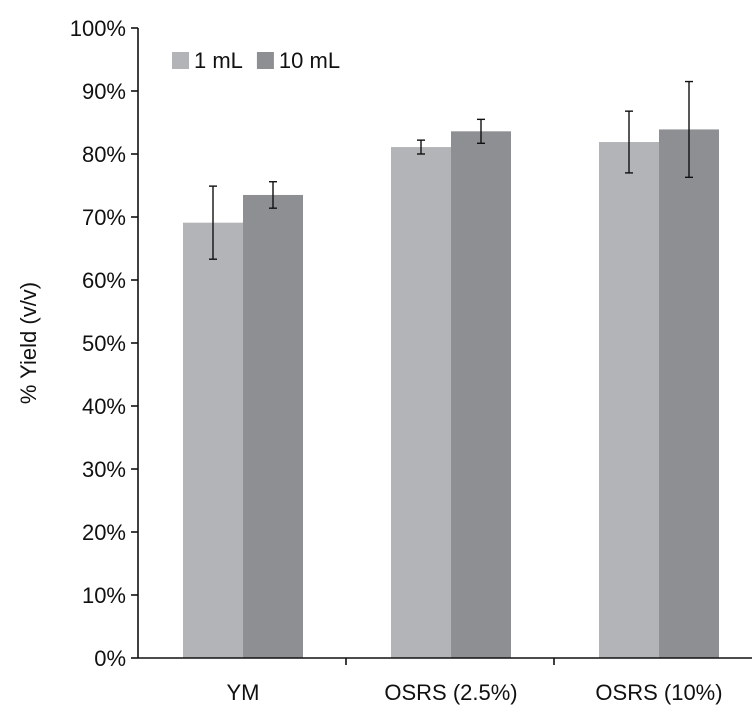 This screenshot has height=709, width=752. I want to click on x-tick-label: YM, so click(243, 692).